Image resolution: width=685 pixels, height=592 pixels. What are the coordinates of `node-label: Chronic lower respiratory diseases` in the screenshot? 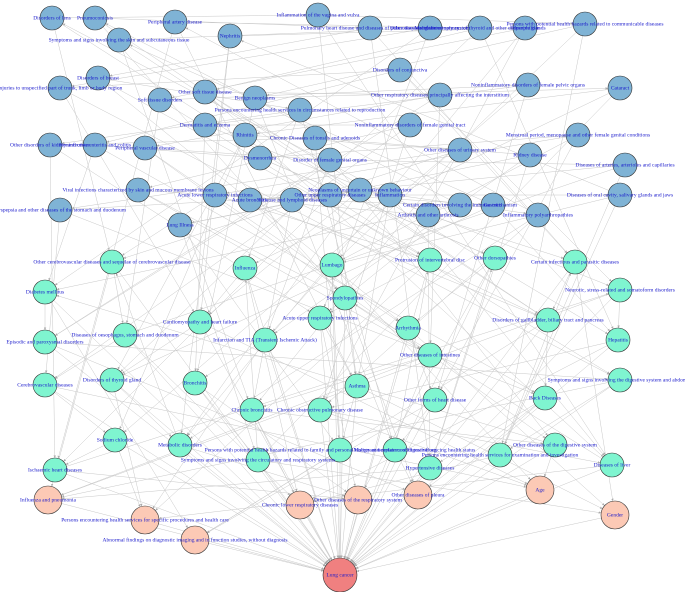 It's located at (300, 505).